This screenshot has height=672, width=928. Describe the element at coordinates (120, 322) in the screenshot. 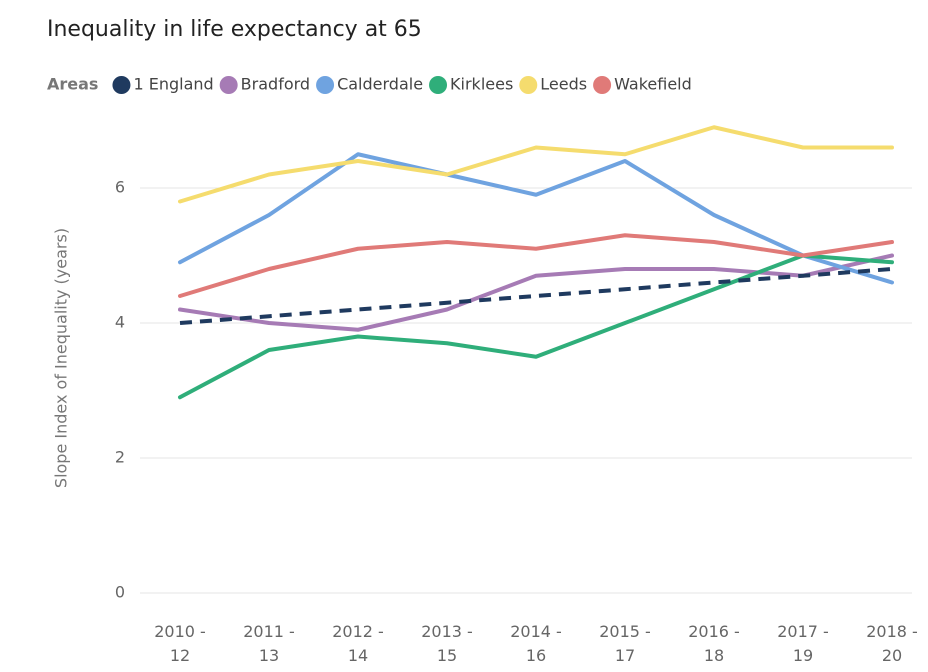

I see `y-tick-label: 4` at that location.